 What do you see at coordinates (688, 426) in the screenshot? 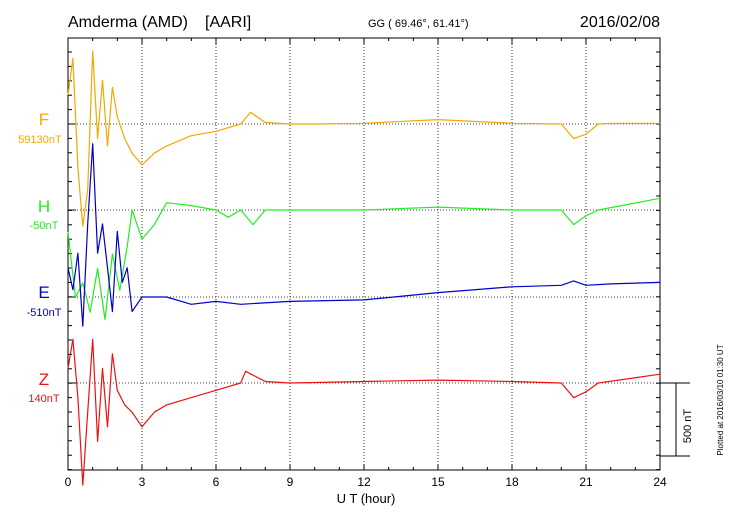
I see `scale-bar-label: 500 nT` at bounding box center [688, 426].